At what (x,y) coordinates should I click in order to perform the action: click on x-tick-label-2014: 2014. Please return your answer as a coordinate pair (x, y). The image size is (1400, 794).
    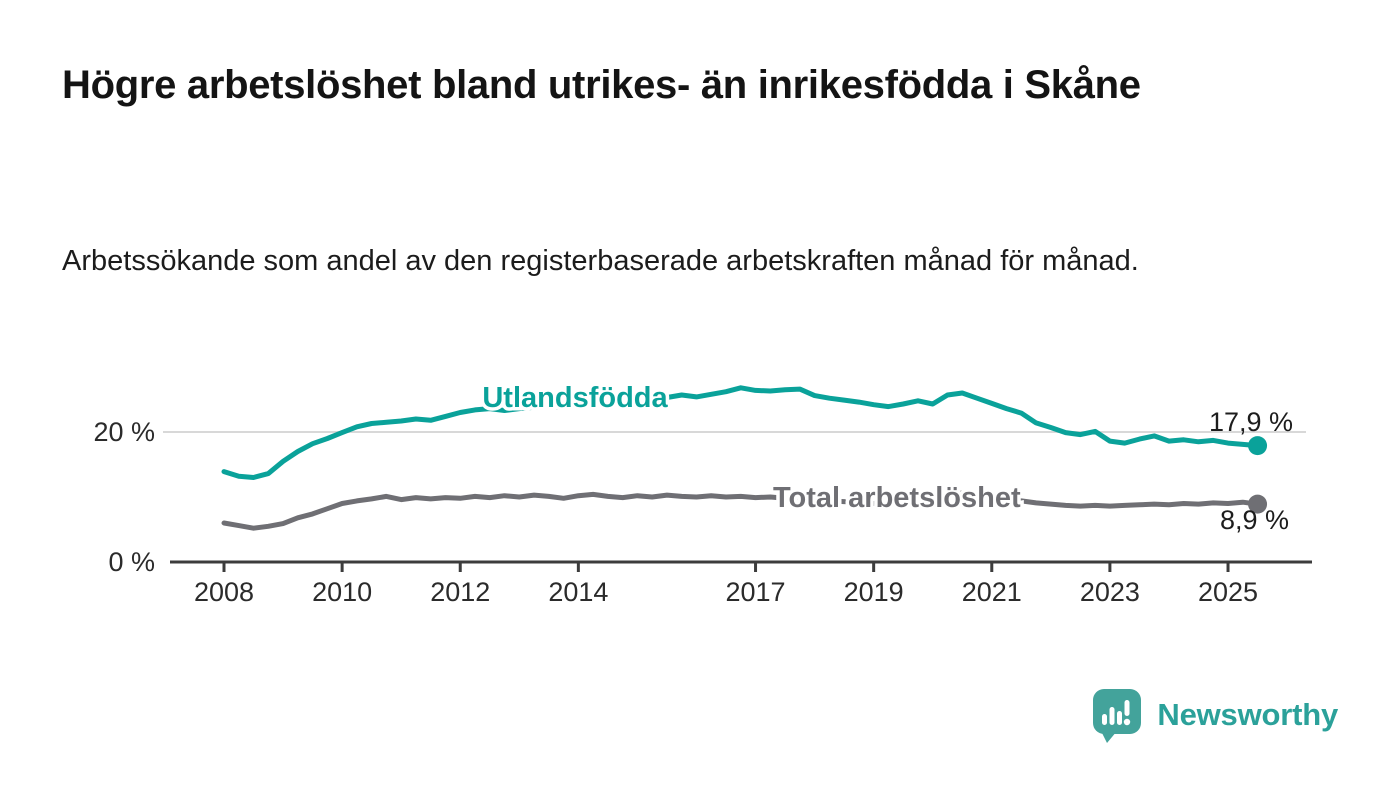
    Looking at the image, I should click on (578, 592).